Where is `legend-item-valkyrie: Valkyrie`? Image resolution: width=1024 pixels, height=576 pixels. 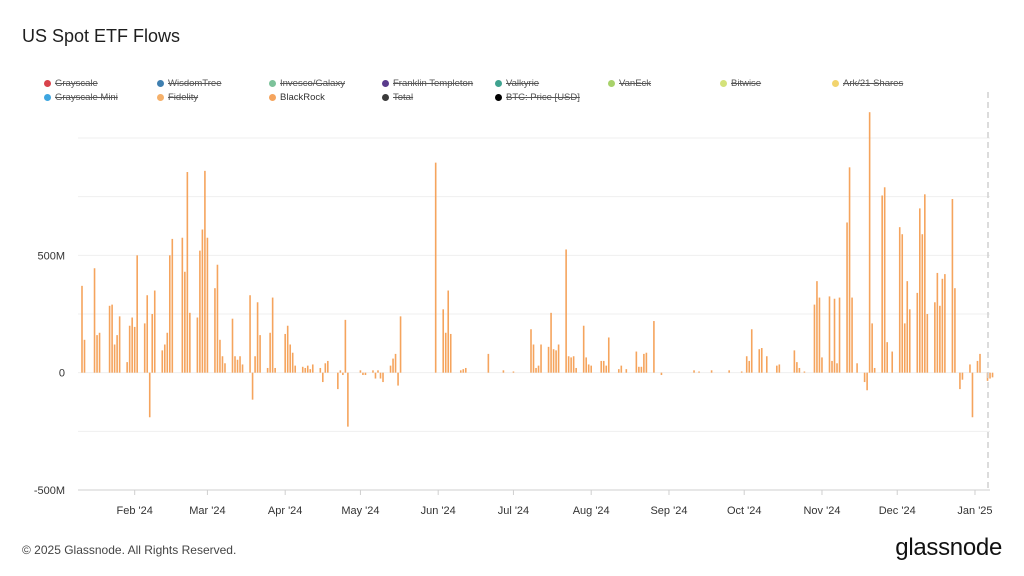
legend-item-valkyrie: Valkyrie is located at coordinates (517, 83).